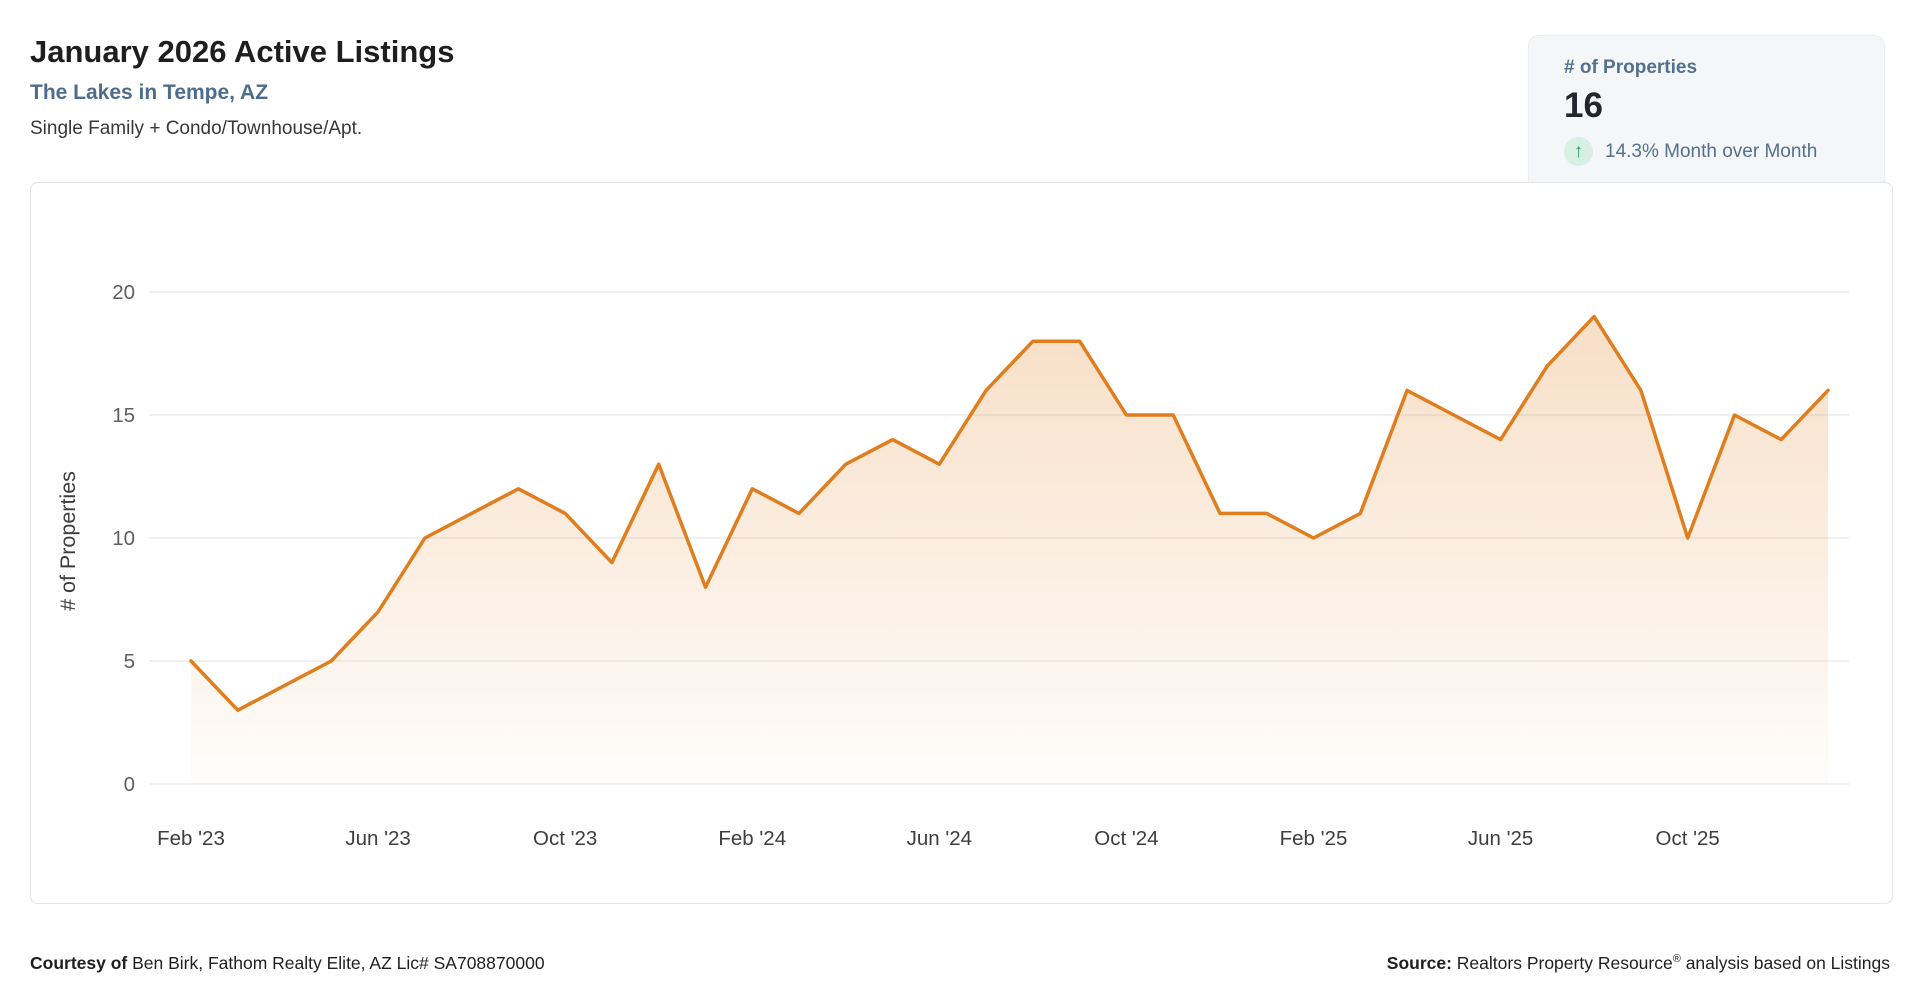  Describe the element at coordinates (1314, 838) in the screenshot. I see `x-tick-label: Feb '25` at that location.